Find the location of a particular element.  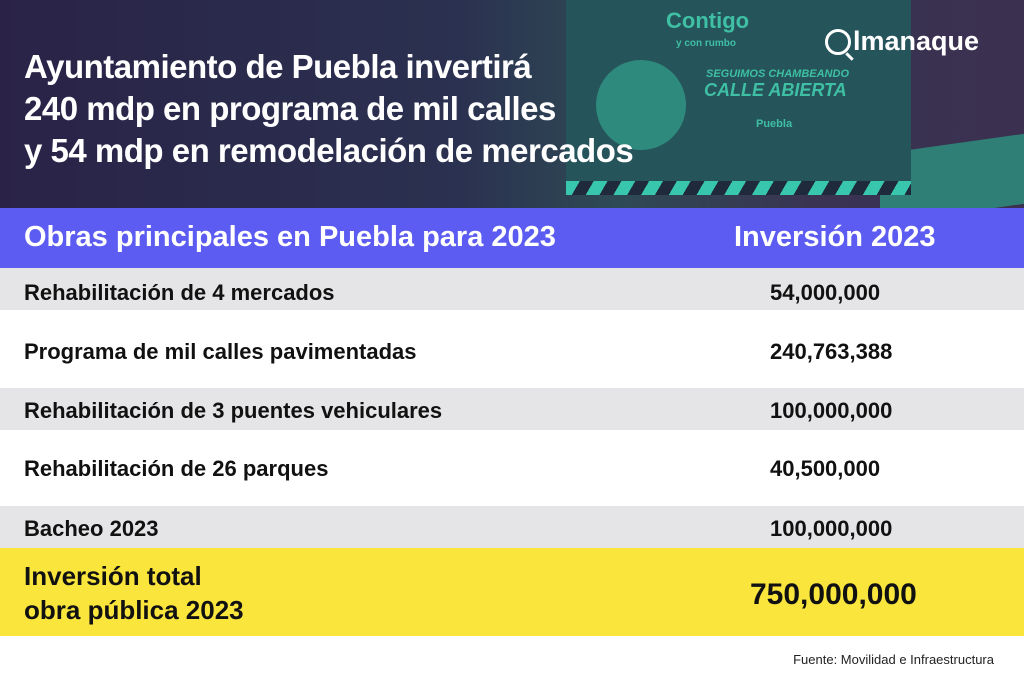

inversion-cell: 54,000,000 is located at coordinates (825, 292).